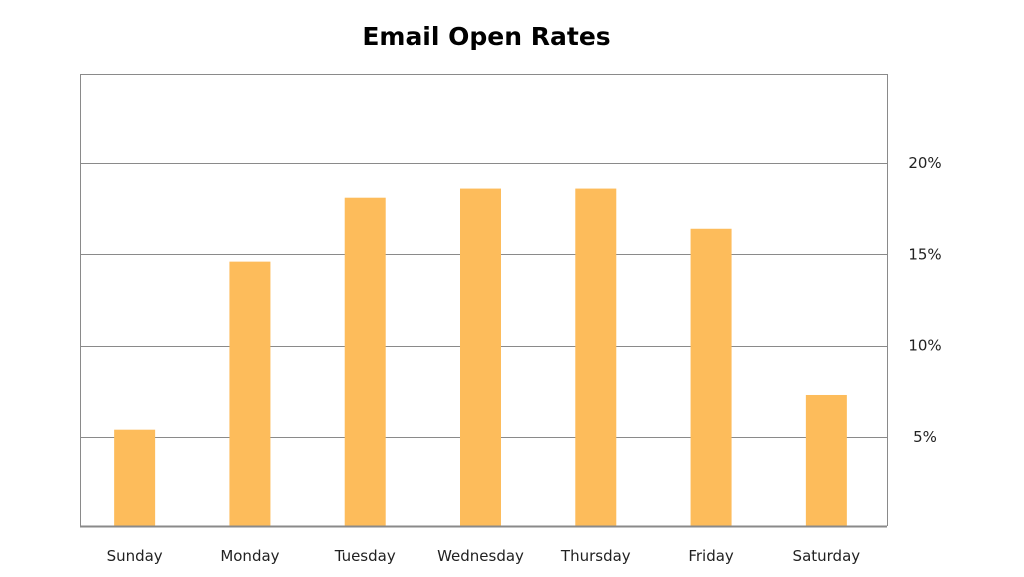  Describe the element at coordinates (924, 346) in the screenshot. I see `y-tick-label-10: 10%` at that location.